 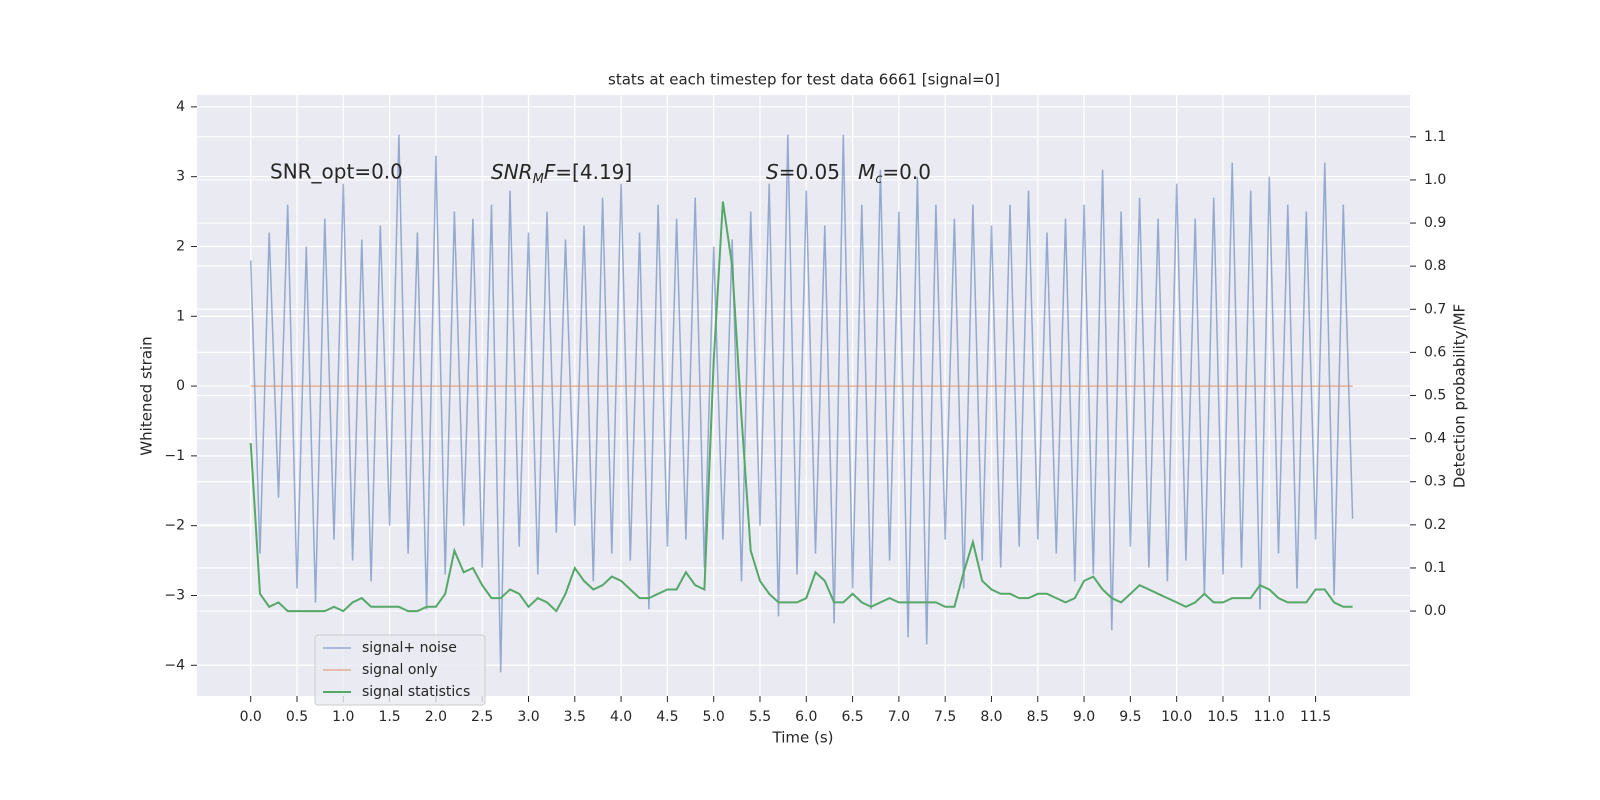 What do you see at coordinates (906, 172) in the screenshot?
I see `annotation-part: =0.0` at bounding box center [906, 172].